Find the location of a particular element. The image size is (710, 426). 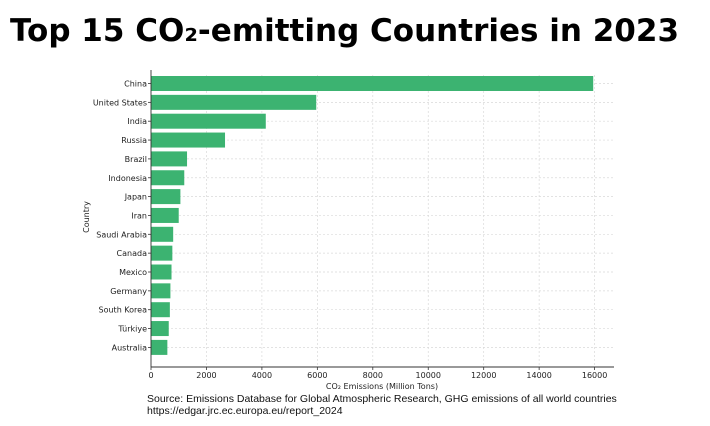

y-tick-label: Russia is located at coordinates (134, 140).